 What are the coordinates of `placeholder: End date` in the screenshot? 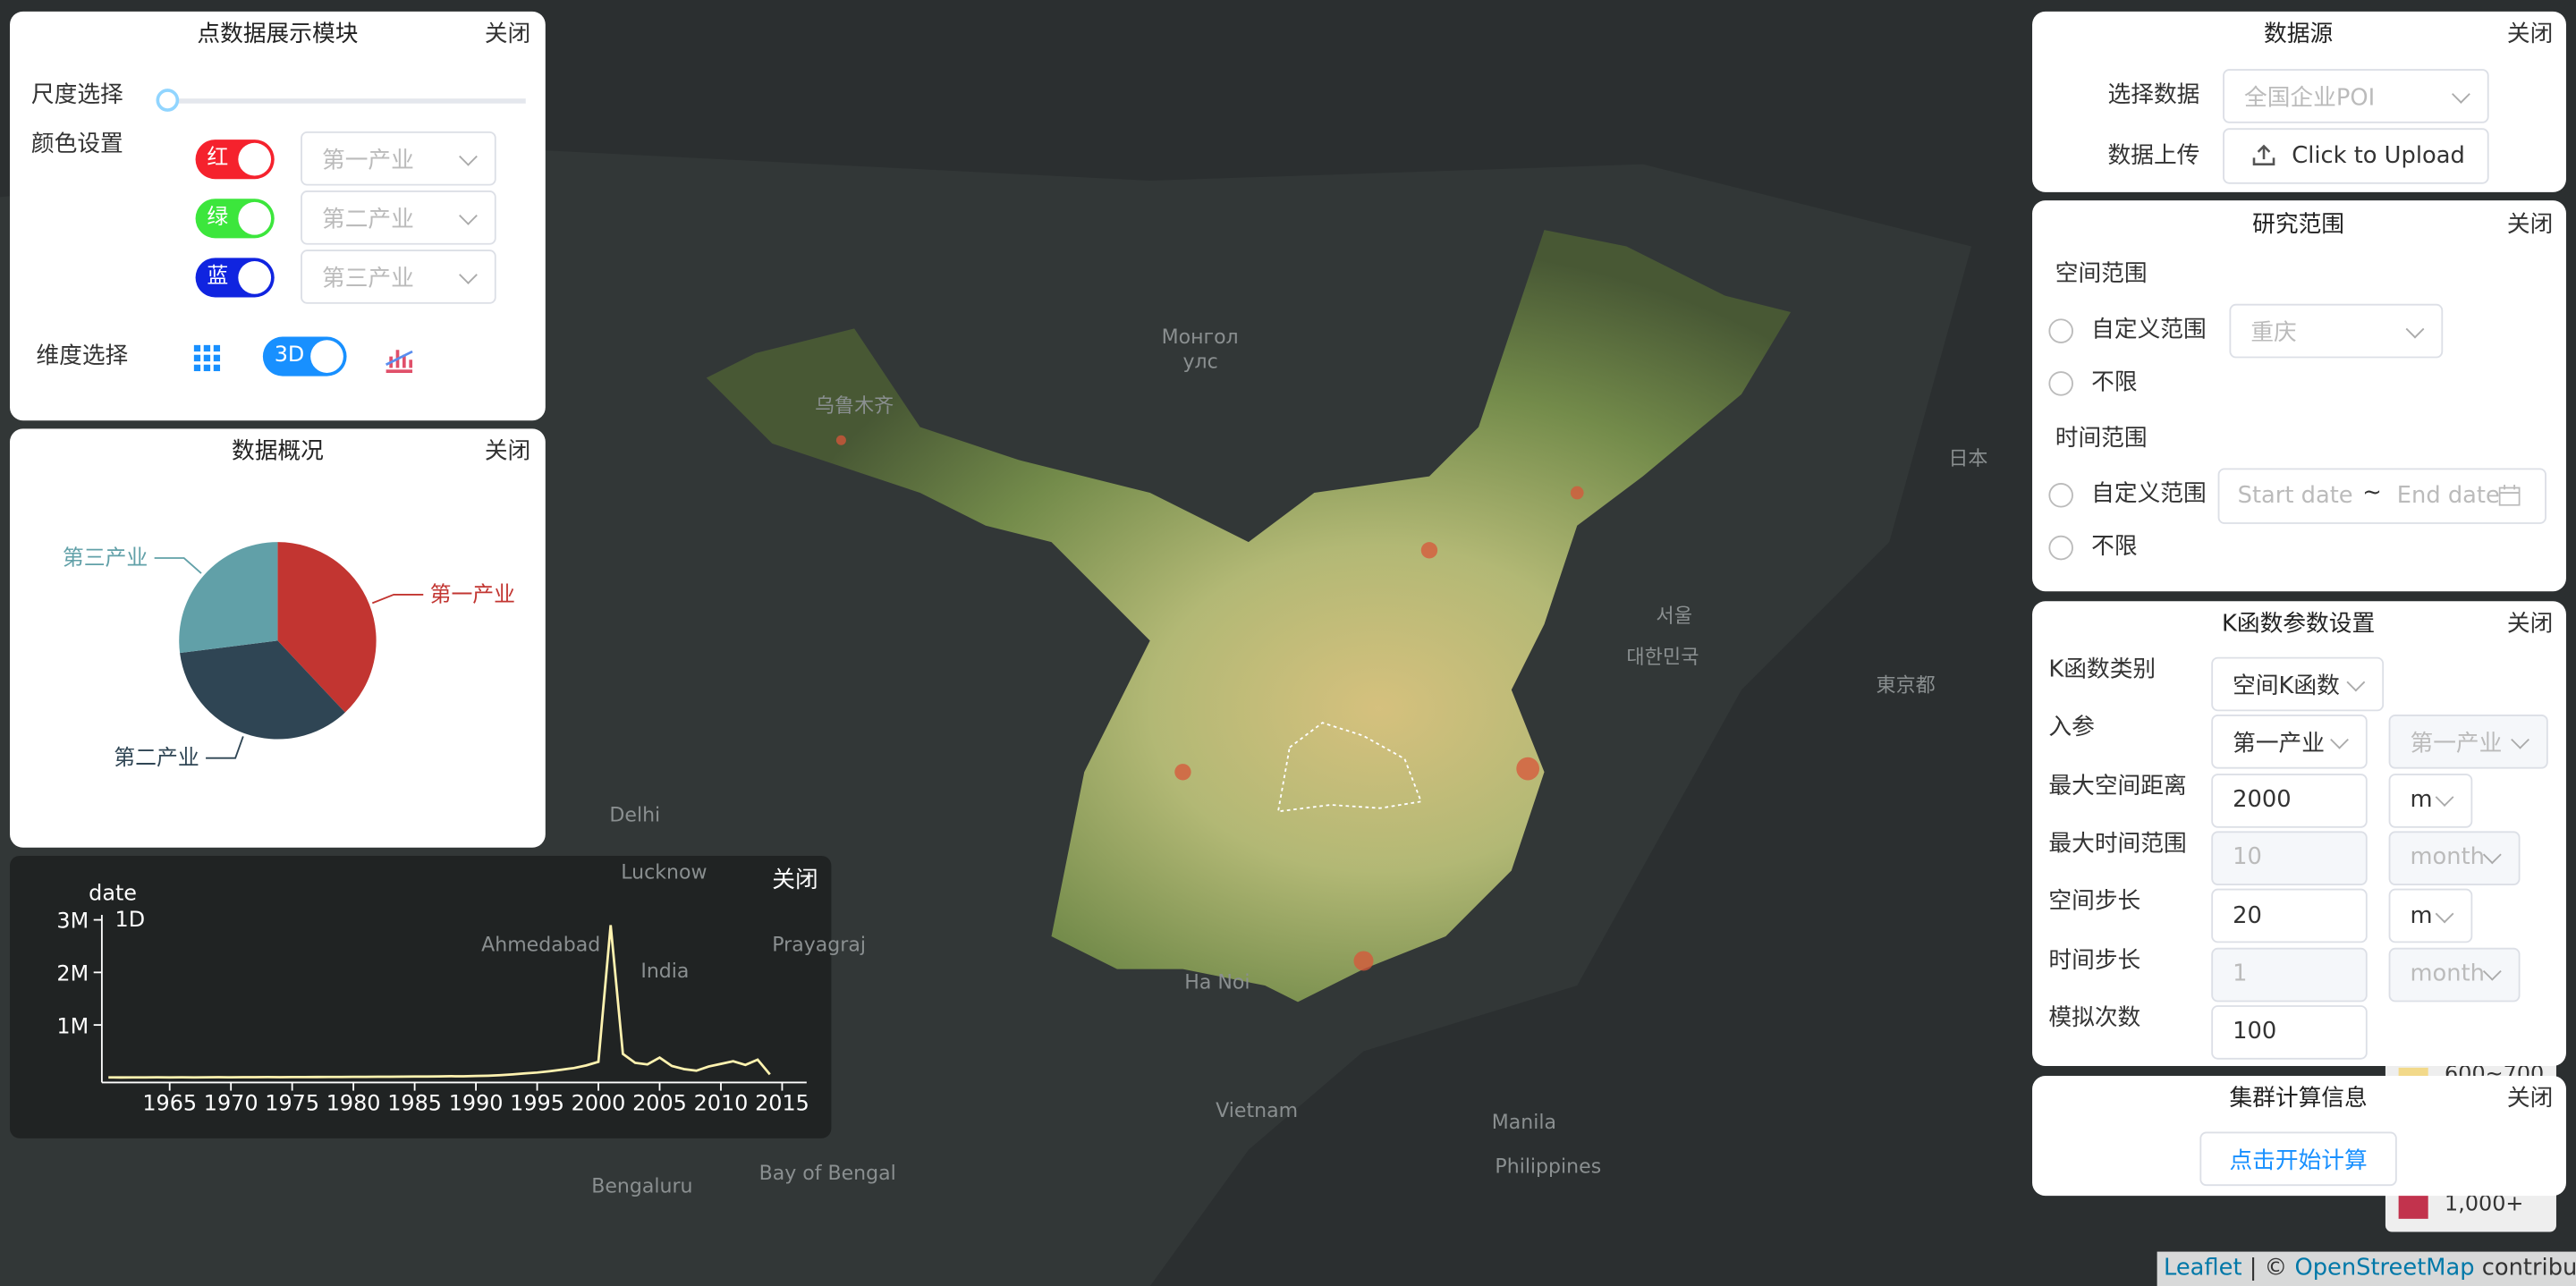 It's located at (2448, 496).